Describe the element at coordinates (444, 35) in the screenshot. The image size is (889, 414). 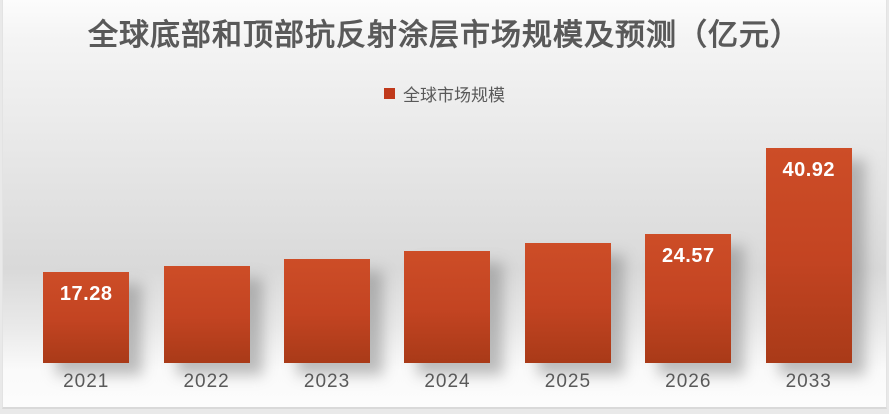
I see `chart-title: 全球底部和顶部抗反射涂层市场规模及预测（亿元）` at that location.